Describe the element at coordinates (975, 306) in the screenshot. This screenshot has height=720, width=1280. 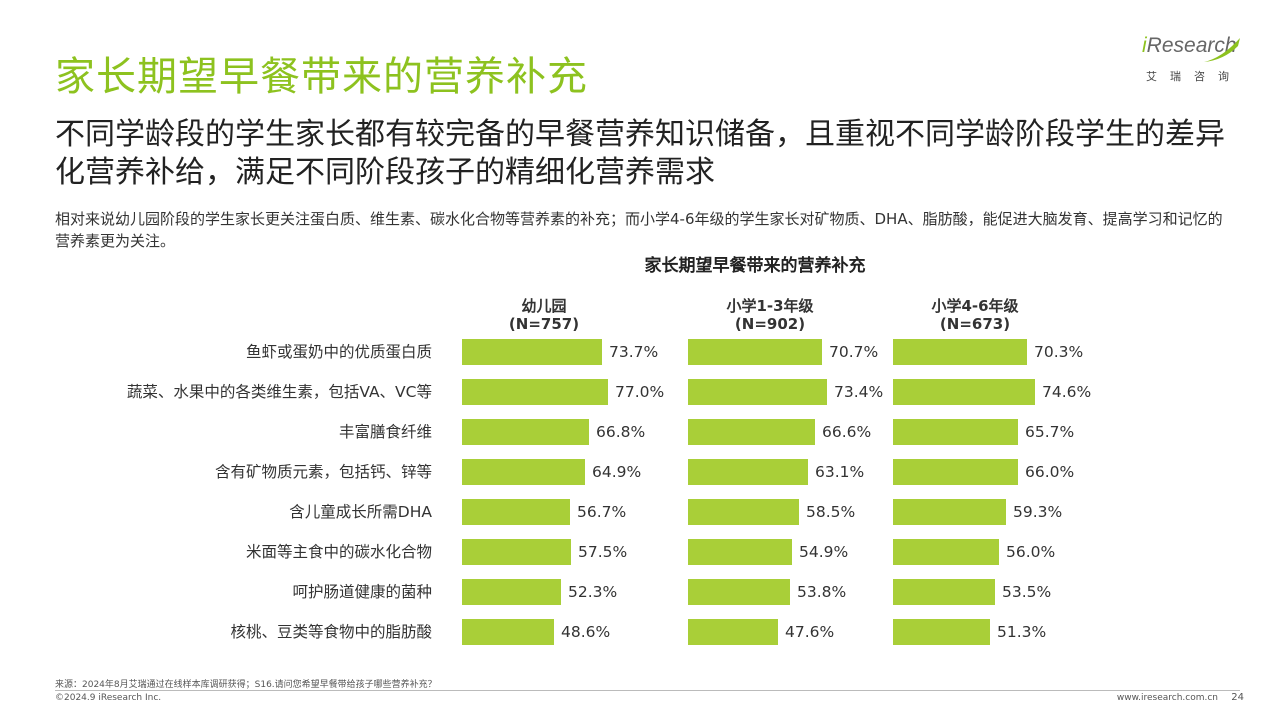
I see `series-name: 小学4-6年级` at that location.